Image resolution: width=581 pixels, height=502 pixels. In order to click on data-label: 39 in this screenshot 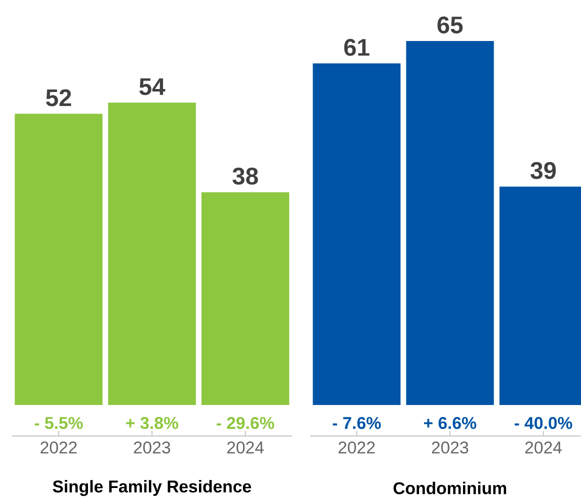, I will do `click(543, 171)`.